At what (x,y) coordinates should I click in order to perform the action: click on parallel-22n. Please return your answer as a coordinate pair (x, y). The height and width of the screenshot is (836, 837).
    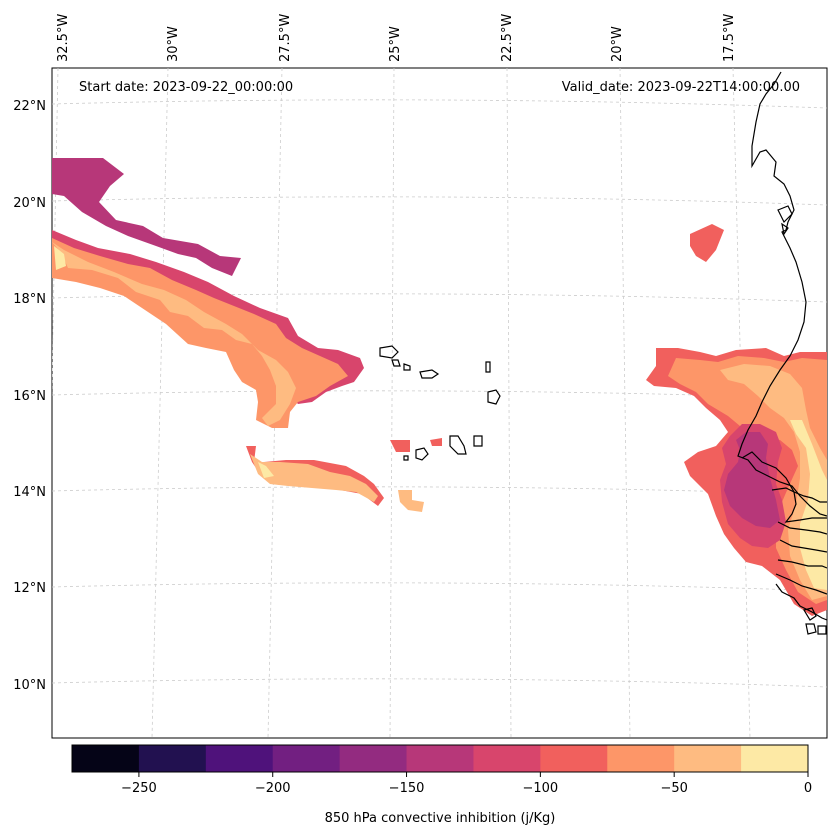
    Looking at the image, I should click on (439, 104).